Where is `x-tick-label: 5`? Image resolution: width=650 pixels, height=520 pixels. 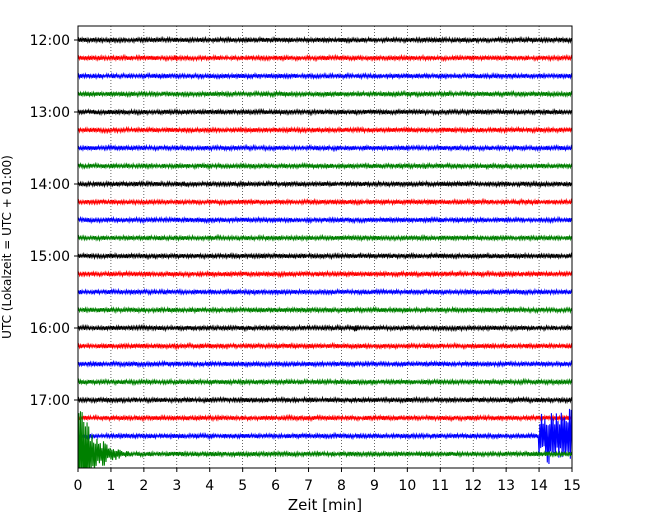 x-tick-label: 5 is located at coordinates (242, 486).